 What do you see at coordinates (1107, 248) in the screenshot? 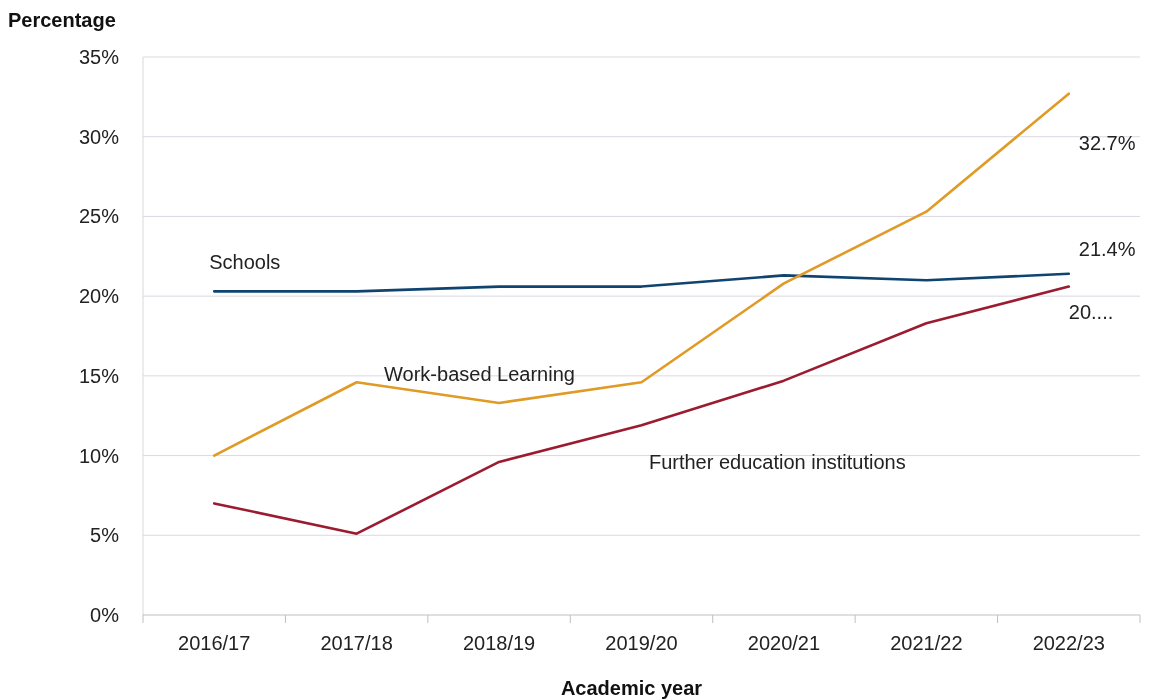
I see `data-label: 21.4%` at bounding box center [1107, 248].